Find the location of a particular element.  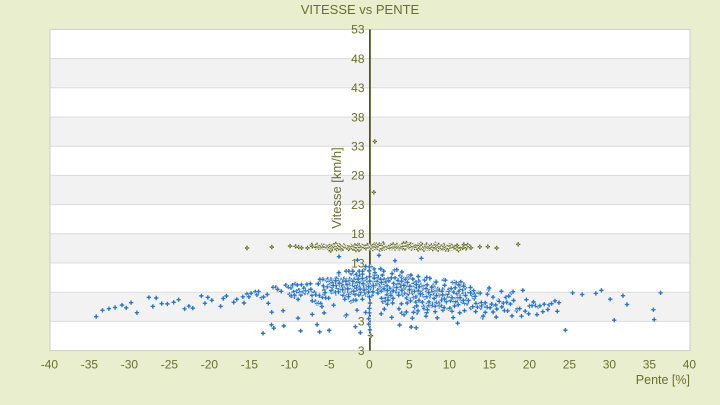

svg-text: 40 is located at coordinates (690, 365).